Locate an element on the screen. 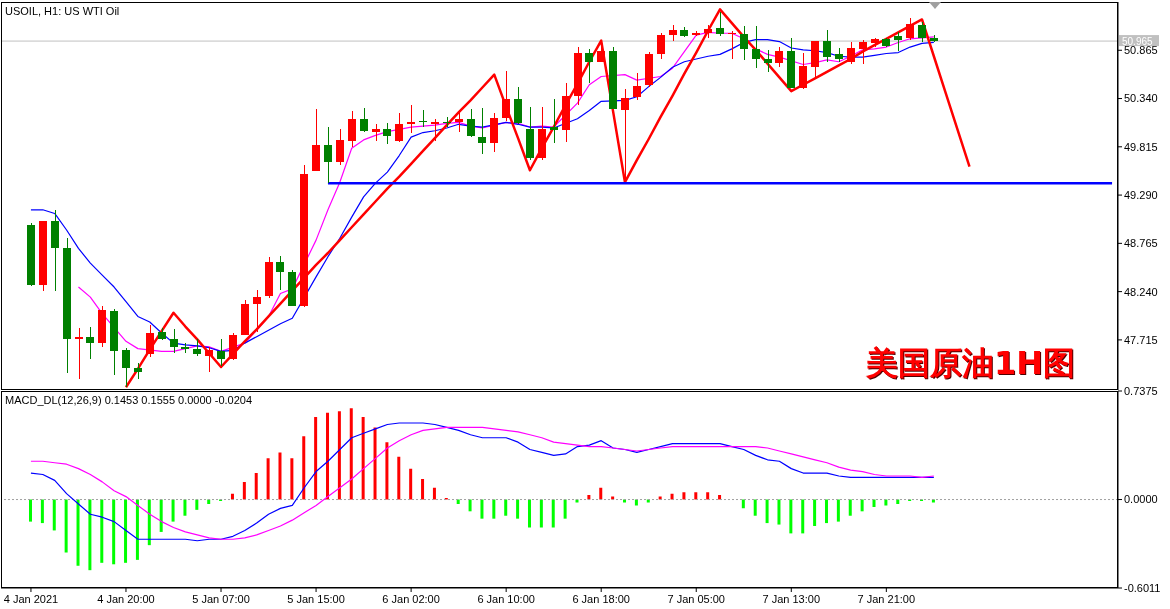 This screenshot has height=609, width=1170. y-tick-label: 49.815 is located at coordinates (1141, 146).